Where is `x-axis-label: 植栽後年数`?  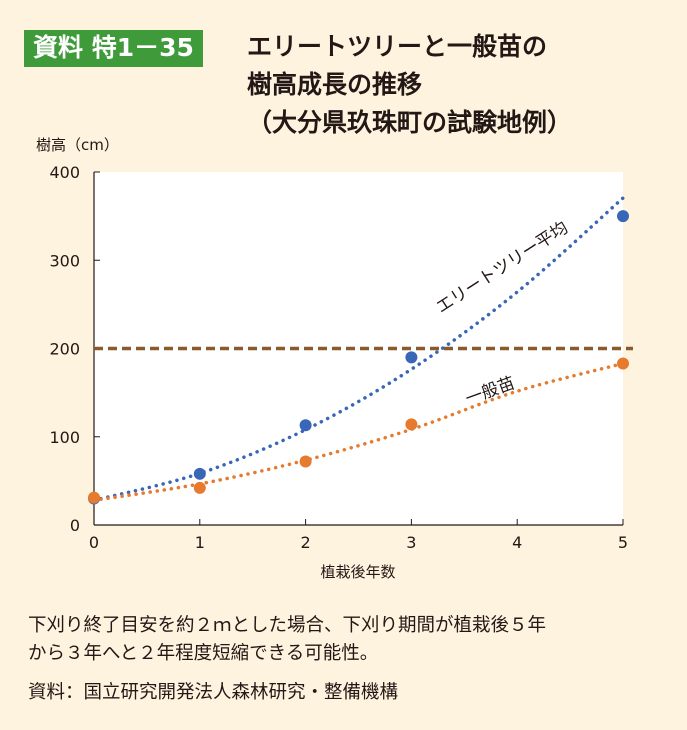 x-axis-label: 植栽後年数 is located at coordinates (357, 572).